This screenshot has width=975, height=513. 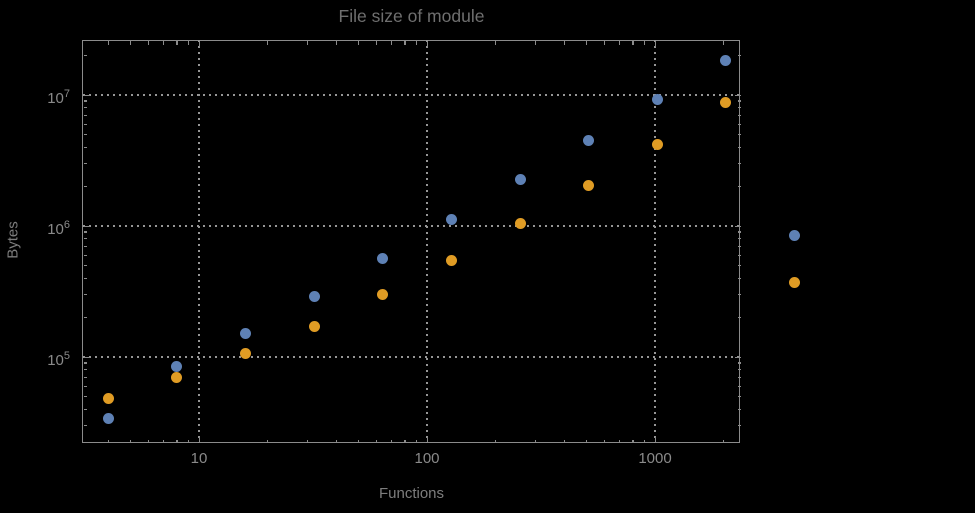 I want to click on data-point-blue-x1024, so click(x=657, y=100).